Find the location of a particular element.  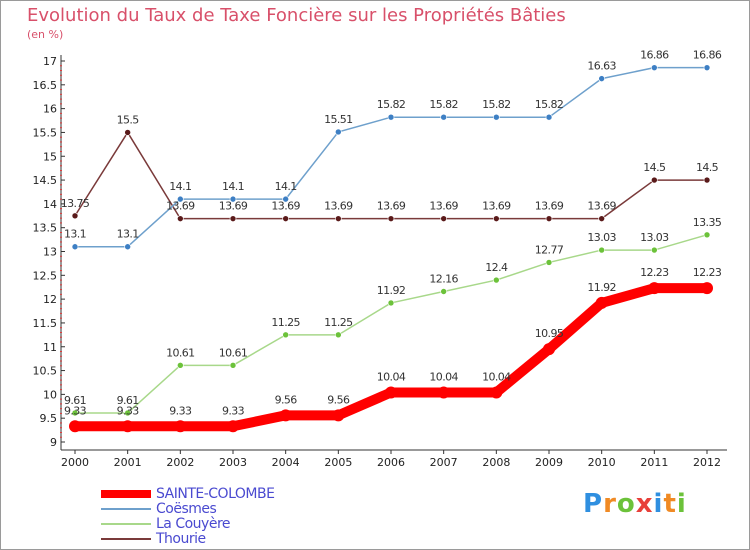

x-tick-label: 2003 is located at coordinates (233, 462).